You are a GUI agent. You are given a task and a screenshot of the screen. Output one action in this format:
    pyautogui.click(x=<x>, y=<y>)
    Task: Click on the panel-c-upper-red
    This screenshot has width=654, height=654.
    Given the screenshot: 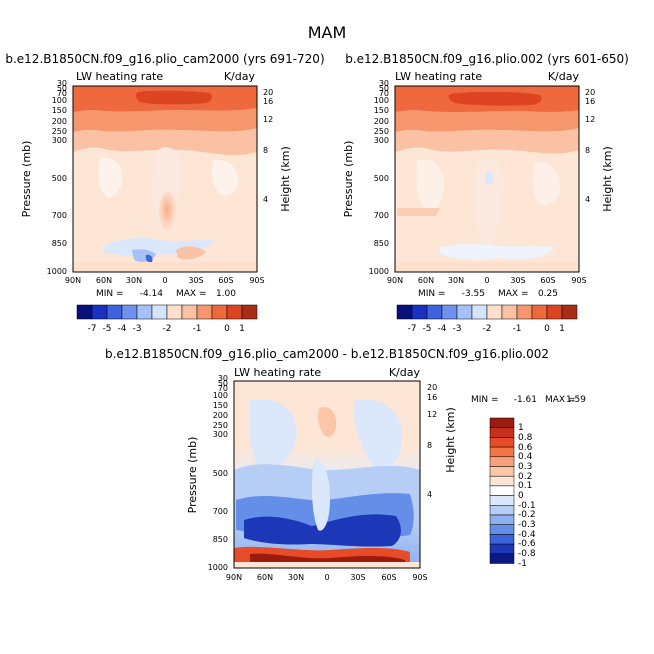 What is the action you would take?
    pyautogui.click(x=327, y=422)
    